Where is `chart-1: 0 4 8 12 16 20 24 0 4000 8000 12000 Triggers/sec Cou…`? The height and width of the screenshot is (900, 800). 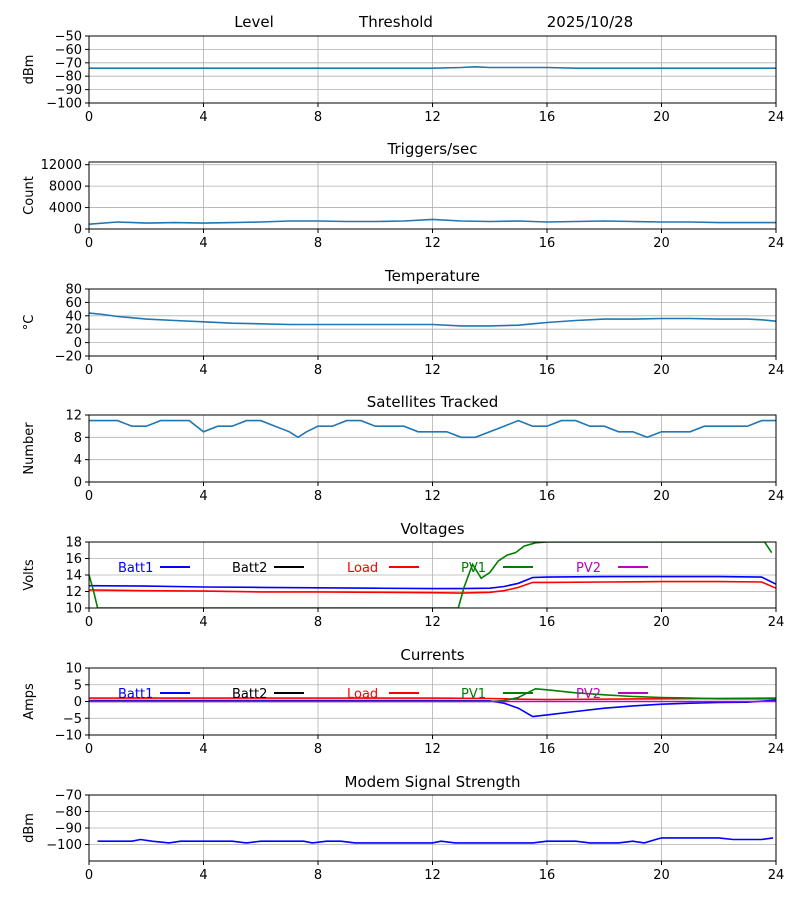 chart-1: 0 4 8 12 16 20 24 0 4000 8000 12000 Triggers/sec Cou… is located at coordinates (403, 195).